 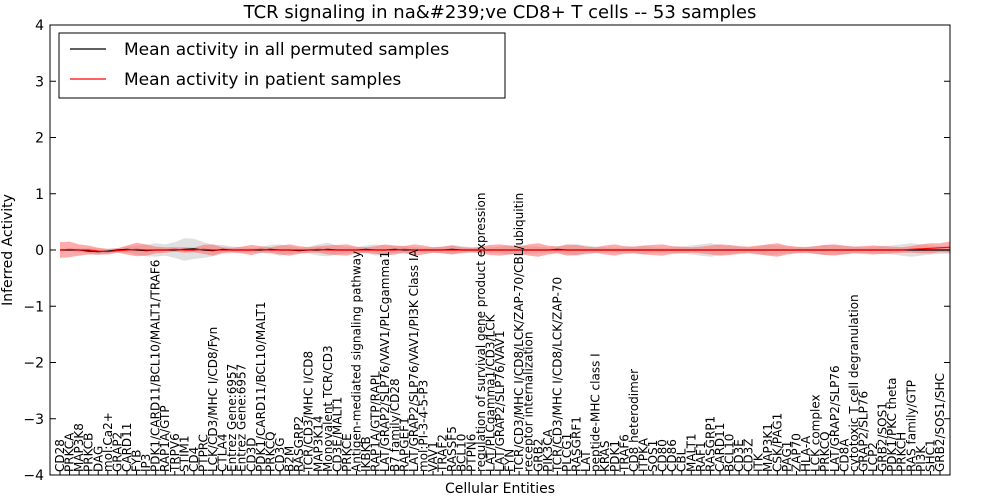 What do you see at coordinates (39, 195) in the screenshot?
I see `y-tick-label: 1` at bounding box center [39, 195].